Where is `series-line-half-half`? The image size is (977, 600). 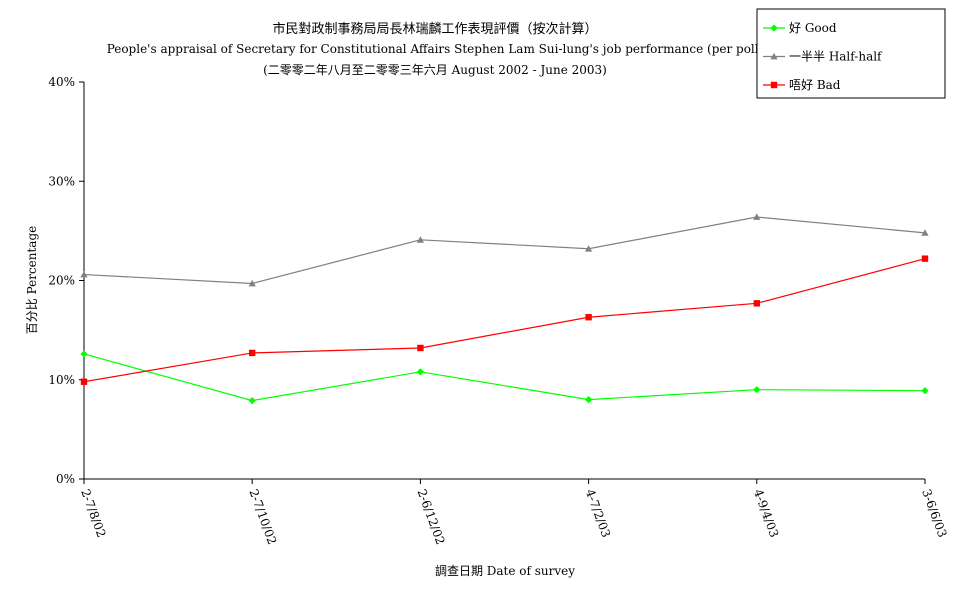
series-line-half-half is located at coordinates (504, 250).